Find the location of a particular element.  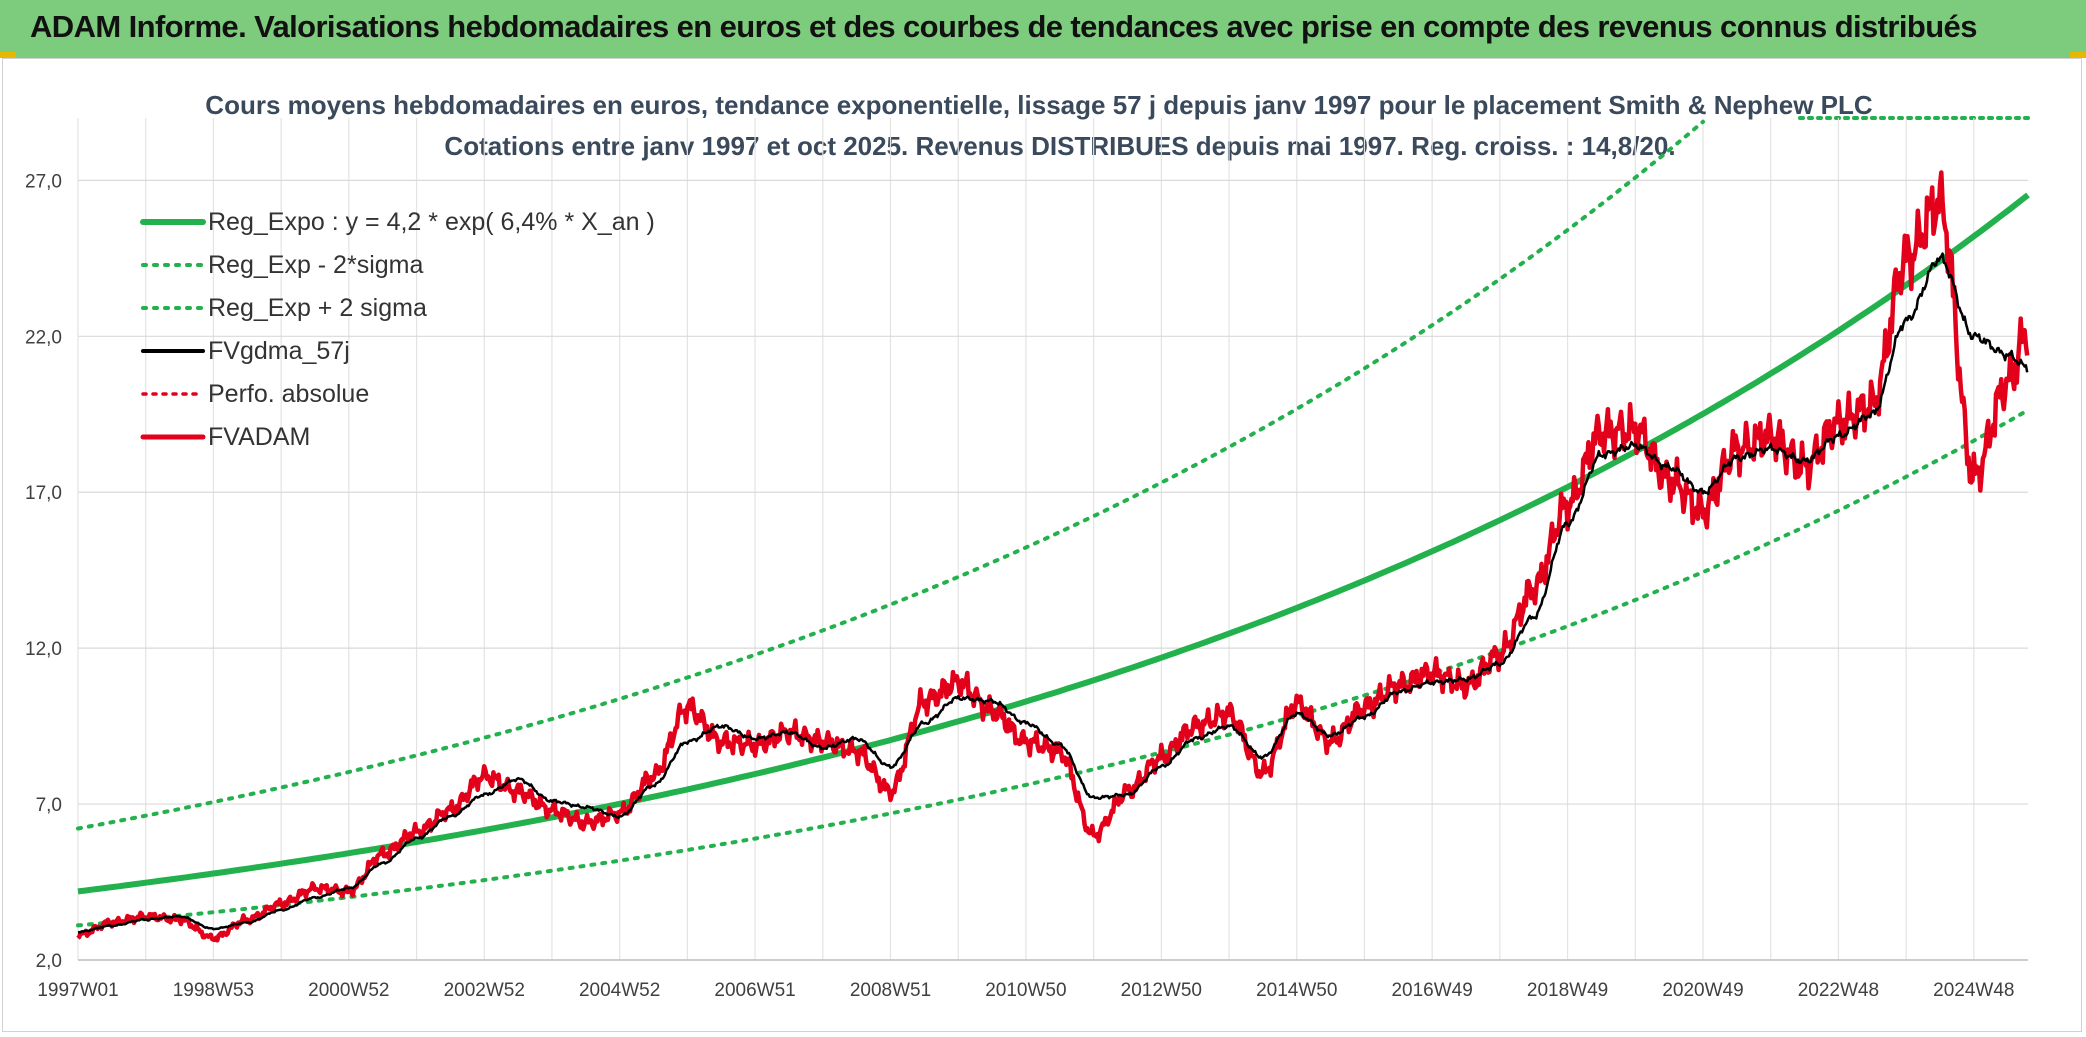

y-tick-label: 7,0 is located at coordinates (49, 805).